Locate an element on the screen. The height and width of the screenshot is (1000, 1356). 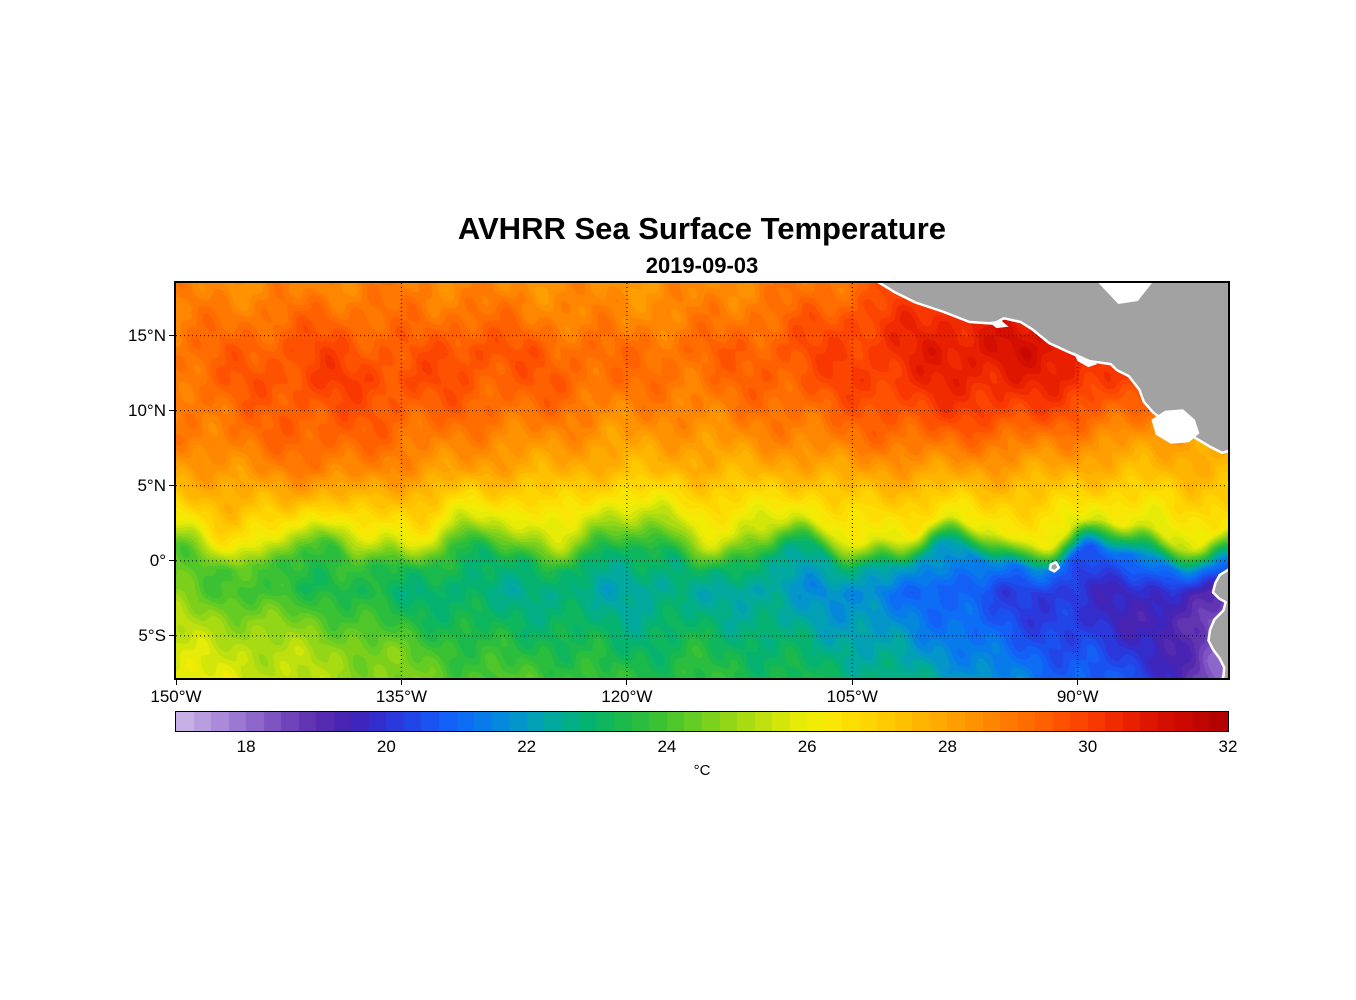
y-tick-label: 15°N is located at coordinates (147, 335).